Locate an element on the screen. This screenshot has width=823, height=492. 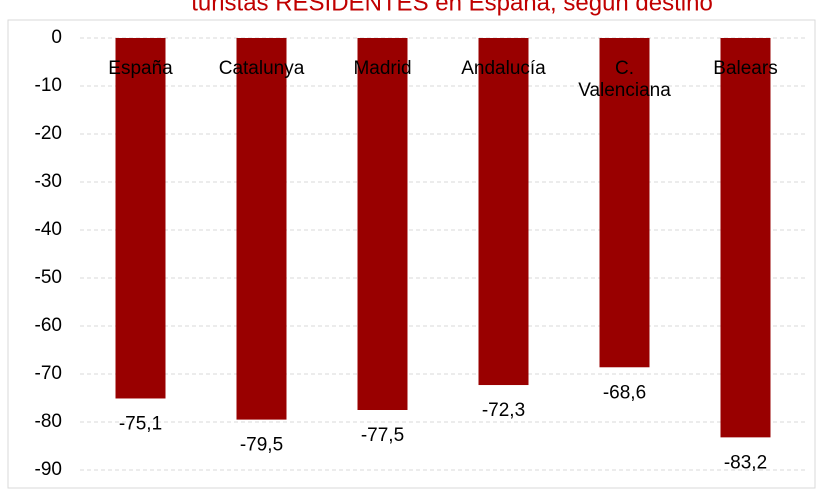
y-tick-label: -90 is located at coordinates (48, 469).